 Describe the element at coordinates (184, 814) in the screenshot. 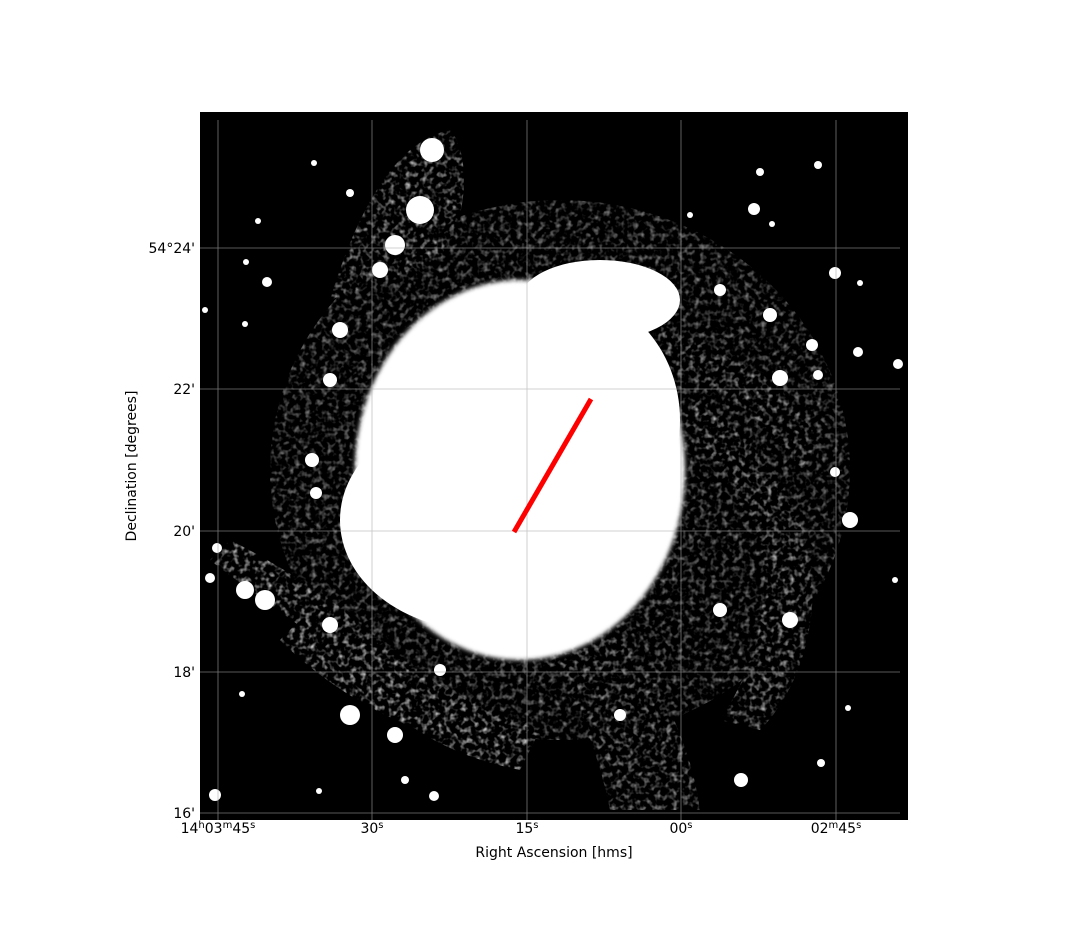

I see `y-tick-label: 16'` at that location.